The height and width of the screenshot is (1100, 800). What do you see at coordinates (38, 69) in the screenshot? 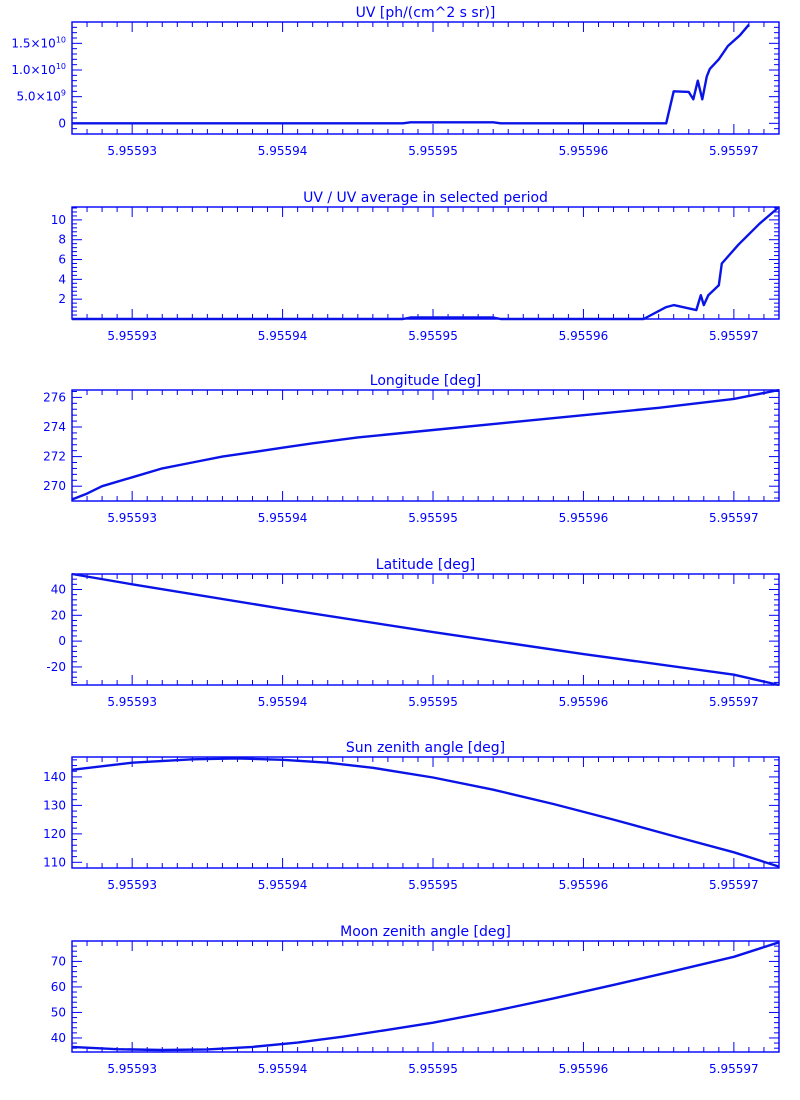
I see `y-tick-label: 1.0×10¹⁰` at bounding box center [38, 69].